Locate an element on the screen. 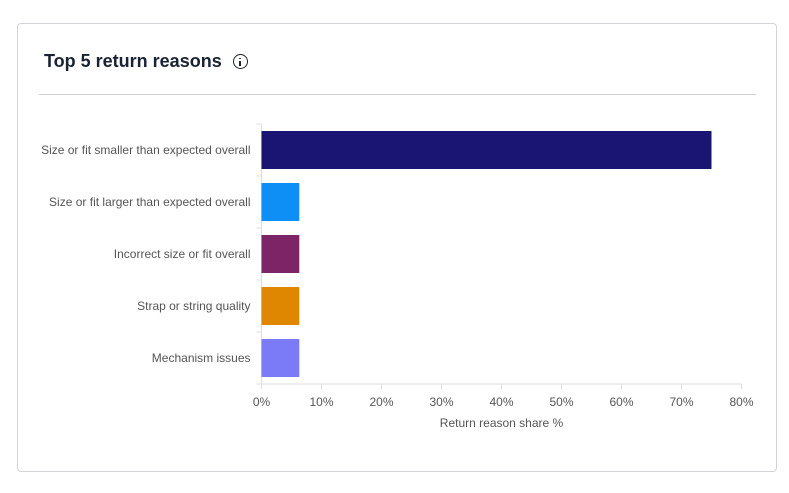  x-tick-label: 60% is located at coordinates (621, 402).